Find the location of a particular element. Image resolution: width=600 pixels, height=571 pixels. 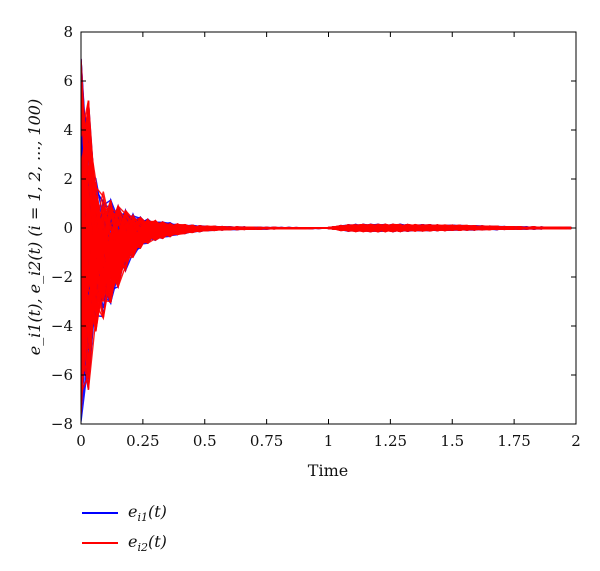

x-tick-label: 0.75 is located at coordinates (266, 441).